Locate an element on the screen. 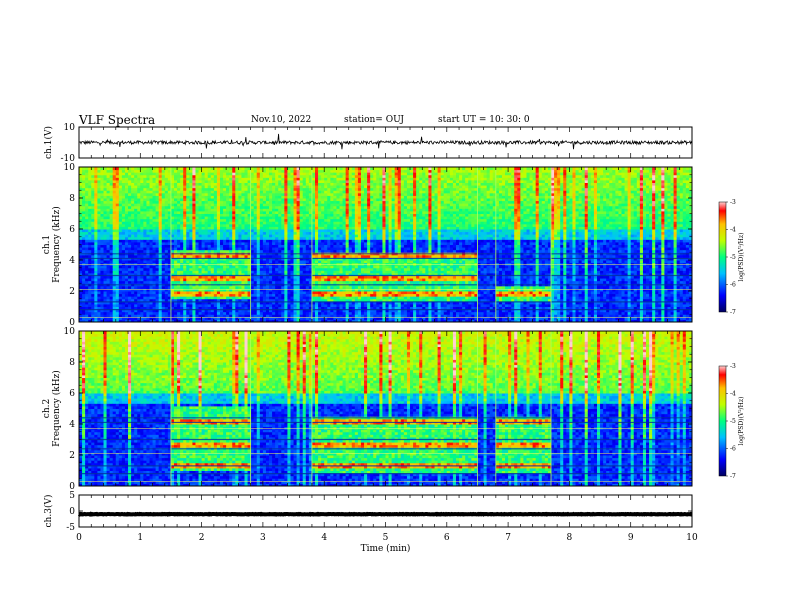  date-label: Nov.10, 2022 is located at coordinates (281, 120).